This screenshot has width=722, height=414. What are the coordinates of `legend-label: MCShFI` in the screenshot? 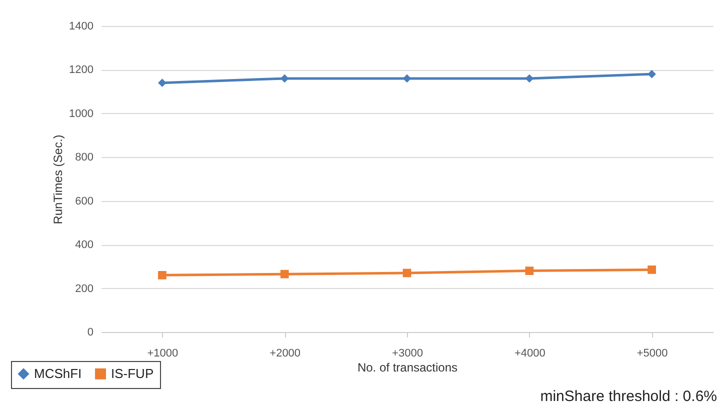 It's located at (58, 373).